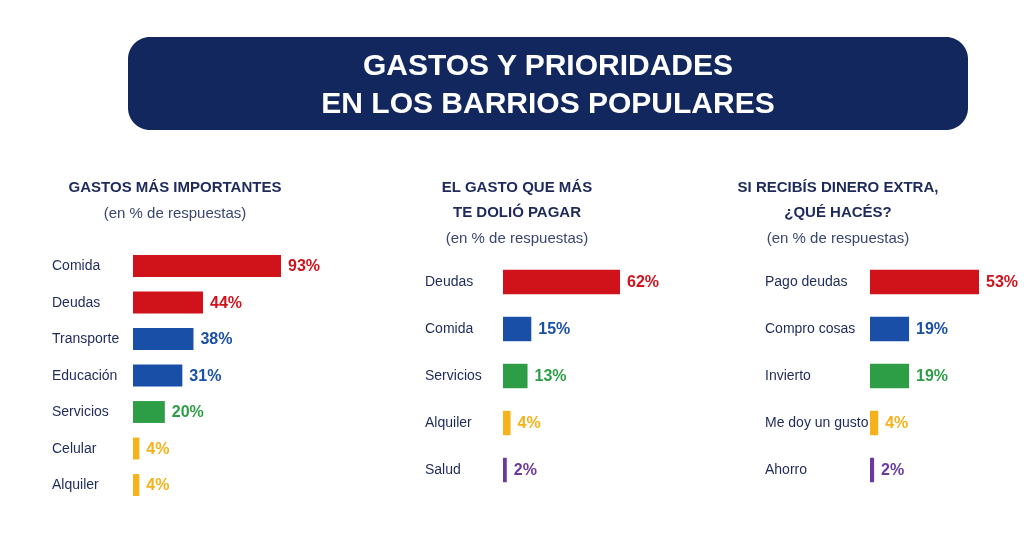 This screenshot has width=1024, height=546. Describe the element at coordinates (643, 281) in the screenshot. I see `data-label: 62%` at that location.